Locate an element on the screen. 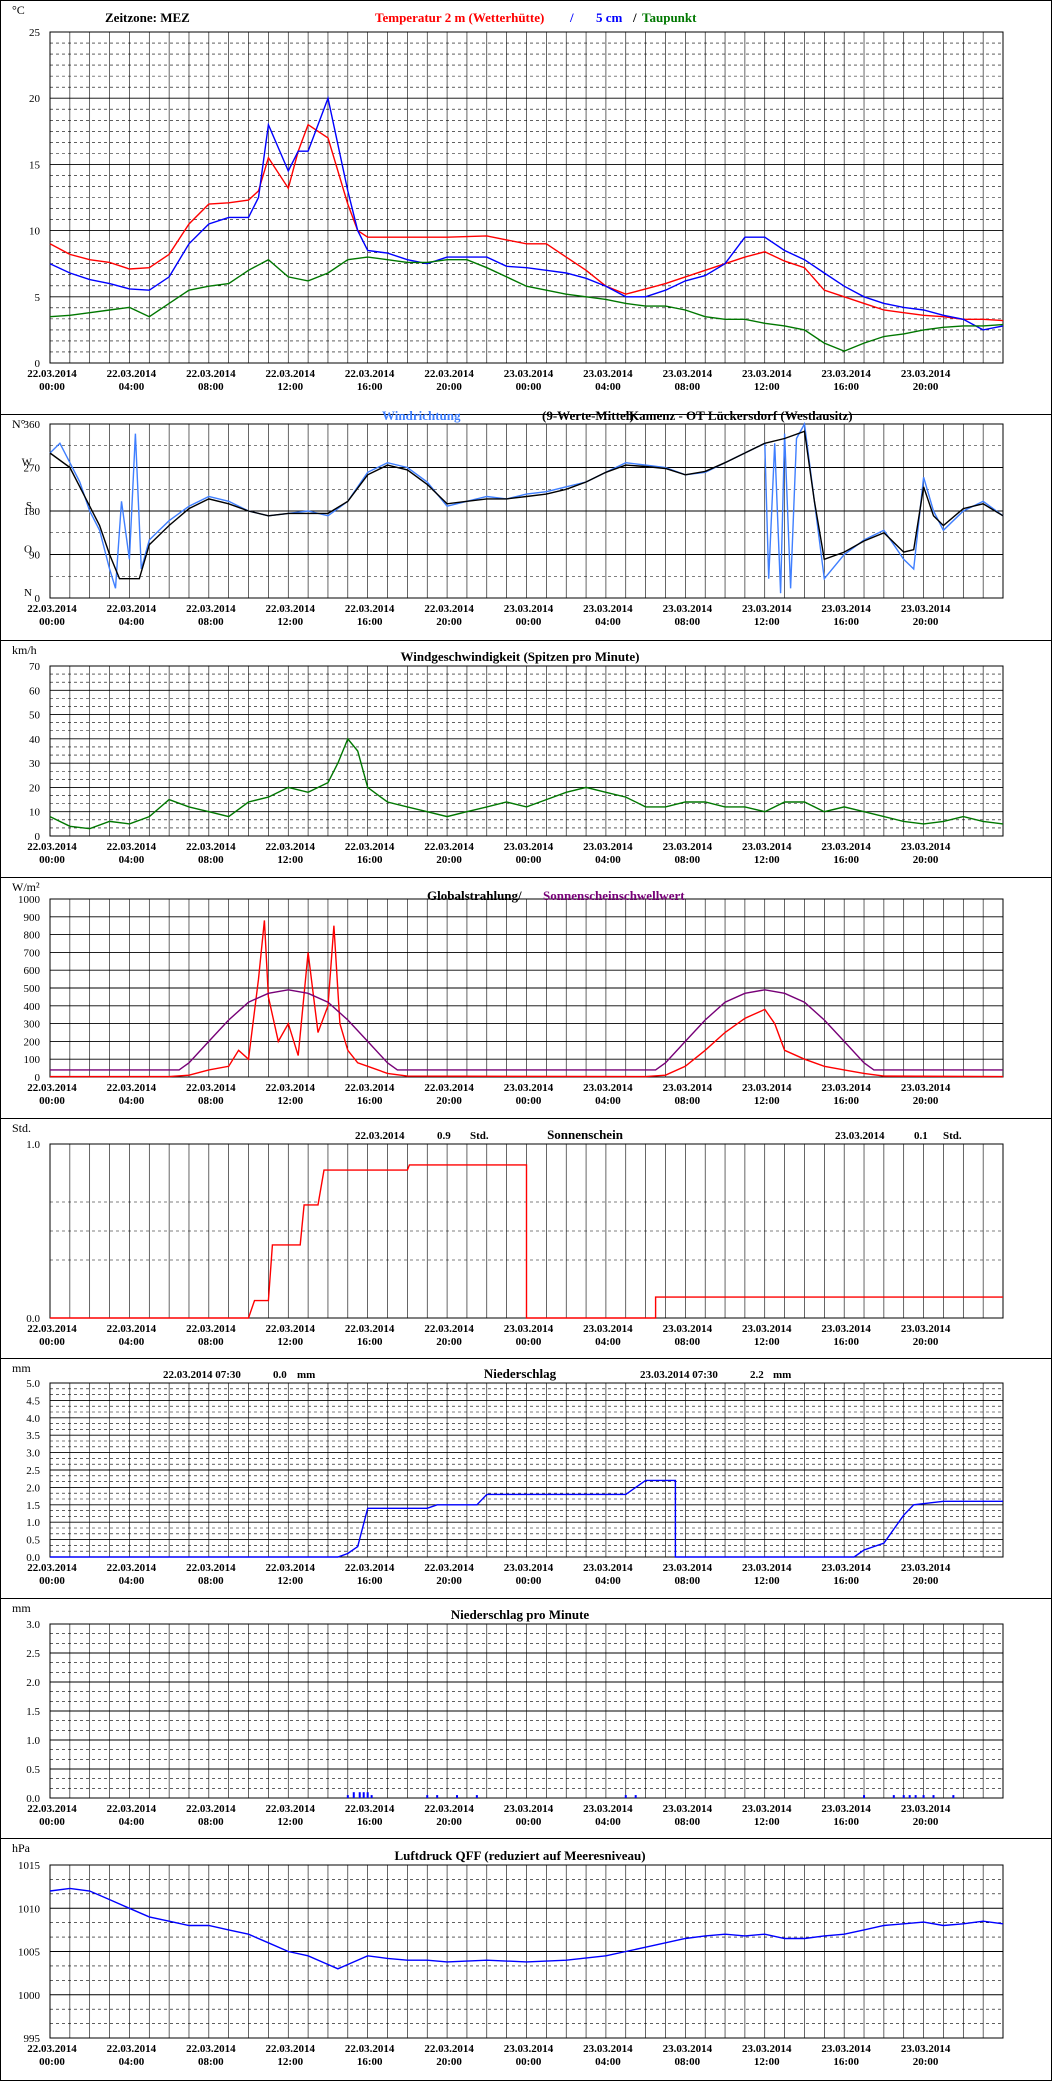 The height and width of the screenshot is (2086, 1052). y-tick-label: 50 is located at coordinates (35, 716).